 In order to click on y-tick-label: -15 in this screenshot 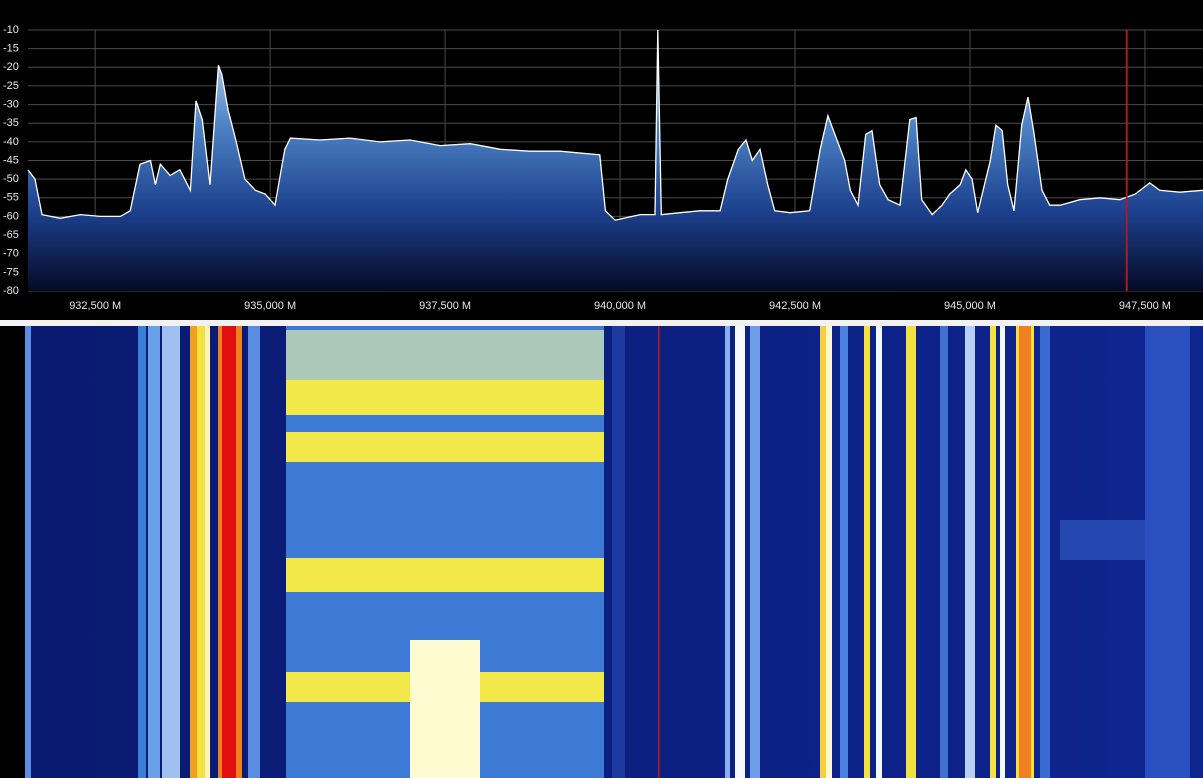, I will do `click(11, 49)`.